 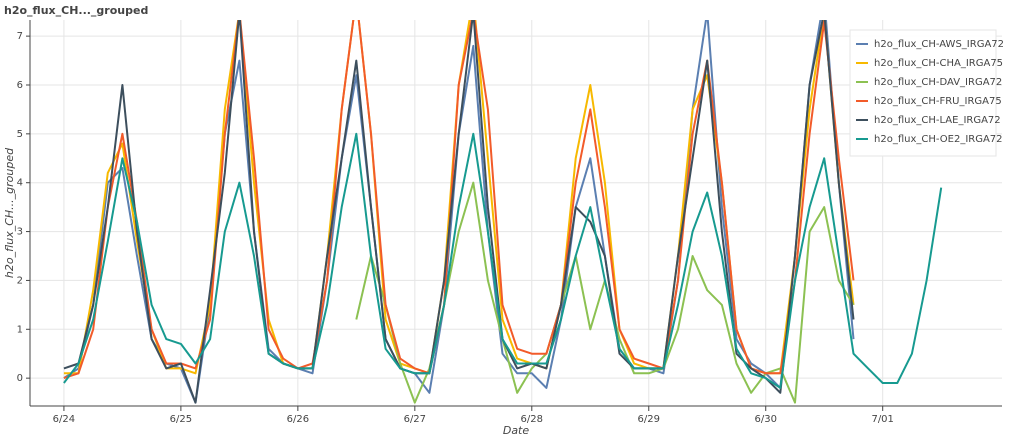 I want to click on y-tick-label: 0, so click(x=20, y=378).